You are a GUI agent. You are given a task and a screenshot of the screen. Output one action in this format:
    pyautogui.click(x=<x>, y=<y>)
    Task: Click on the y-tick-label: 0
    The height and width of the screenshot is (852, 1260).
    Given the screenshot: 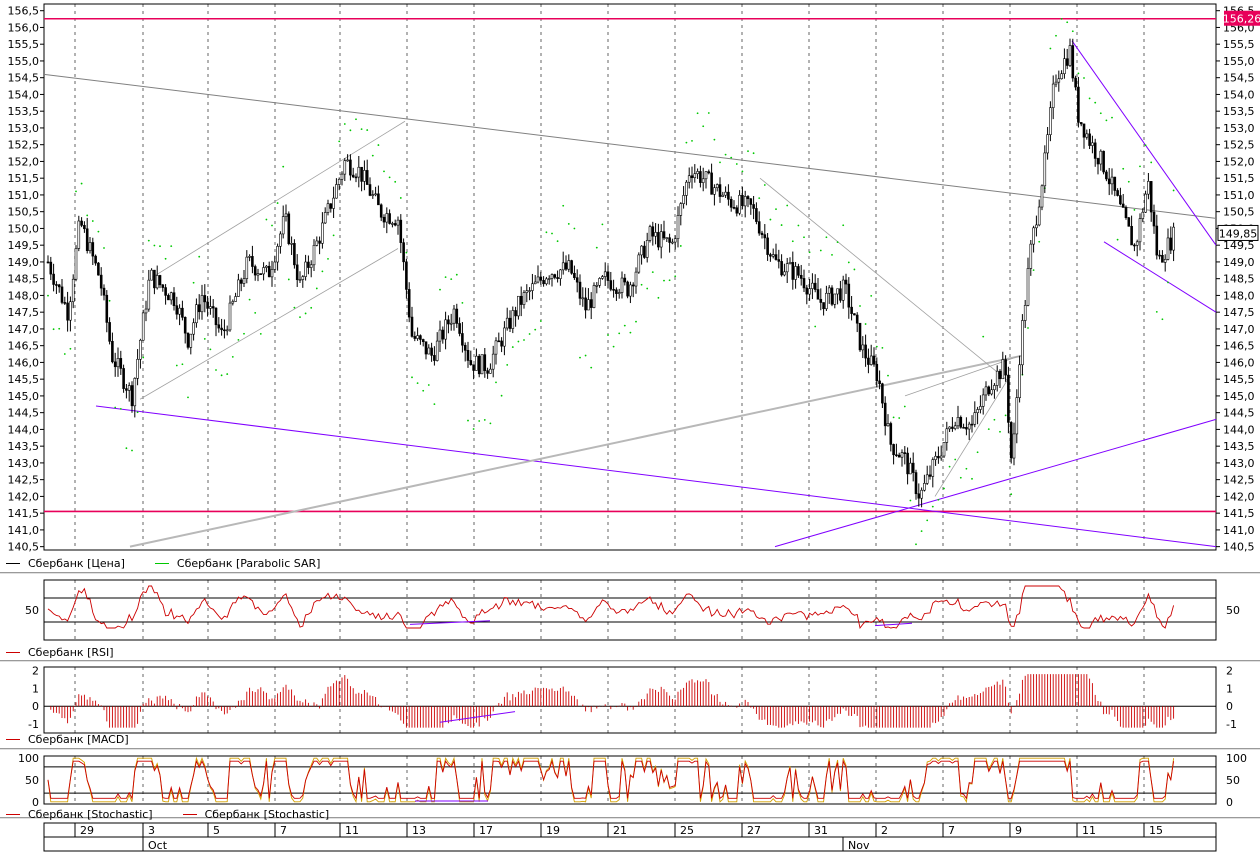 What is the action you would take?
    pyautogui.click(x=1229, y=802)
    